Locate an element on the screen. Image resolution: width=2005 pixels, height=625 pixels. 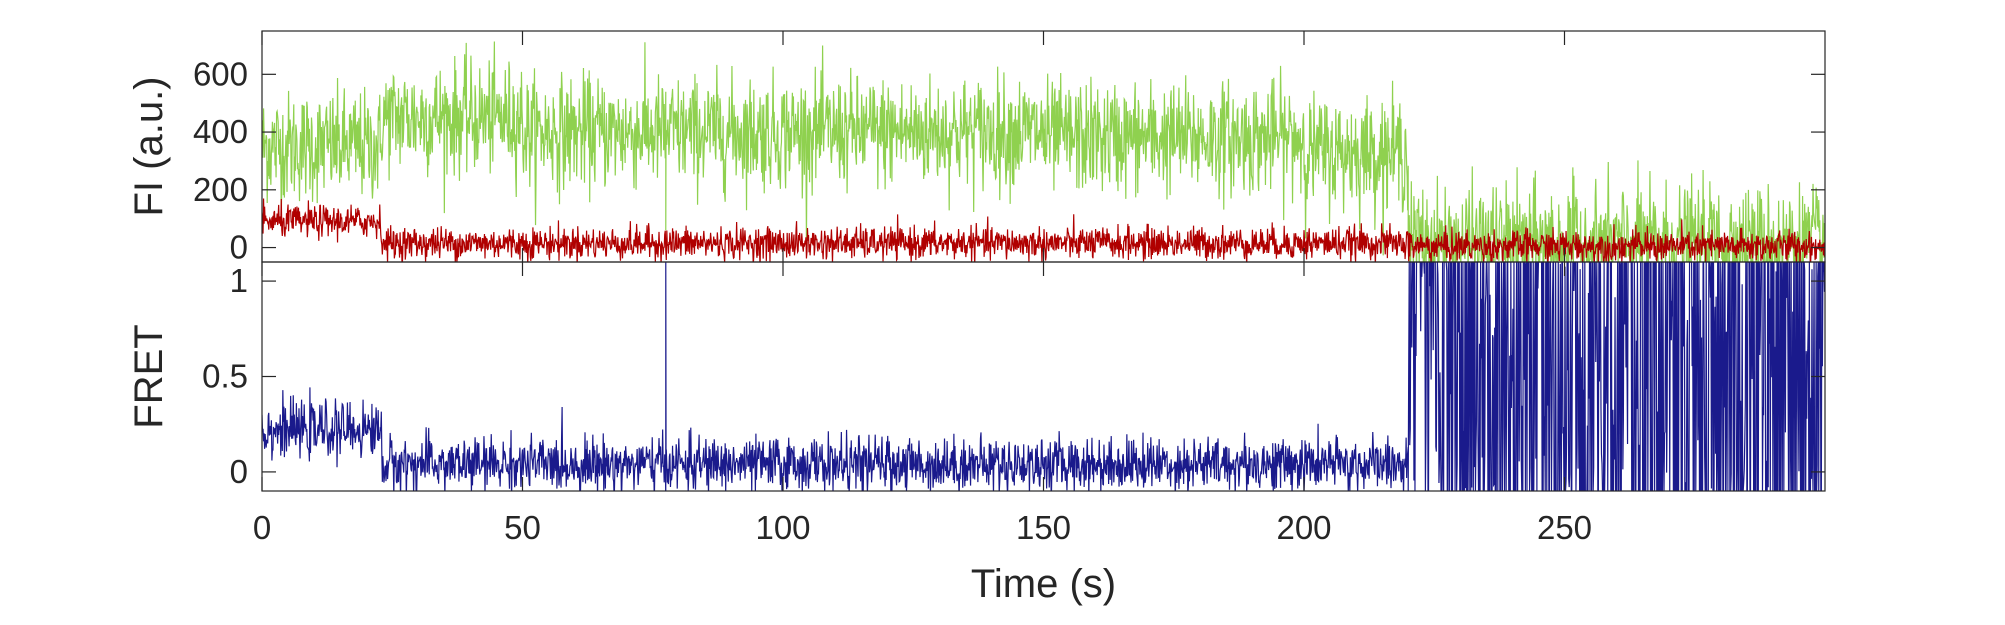
x-tick-label: 0 is located at coordinates (262, 527).